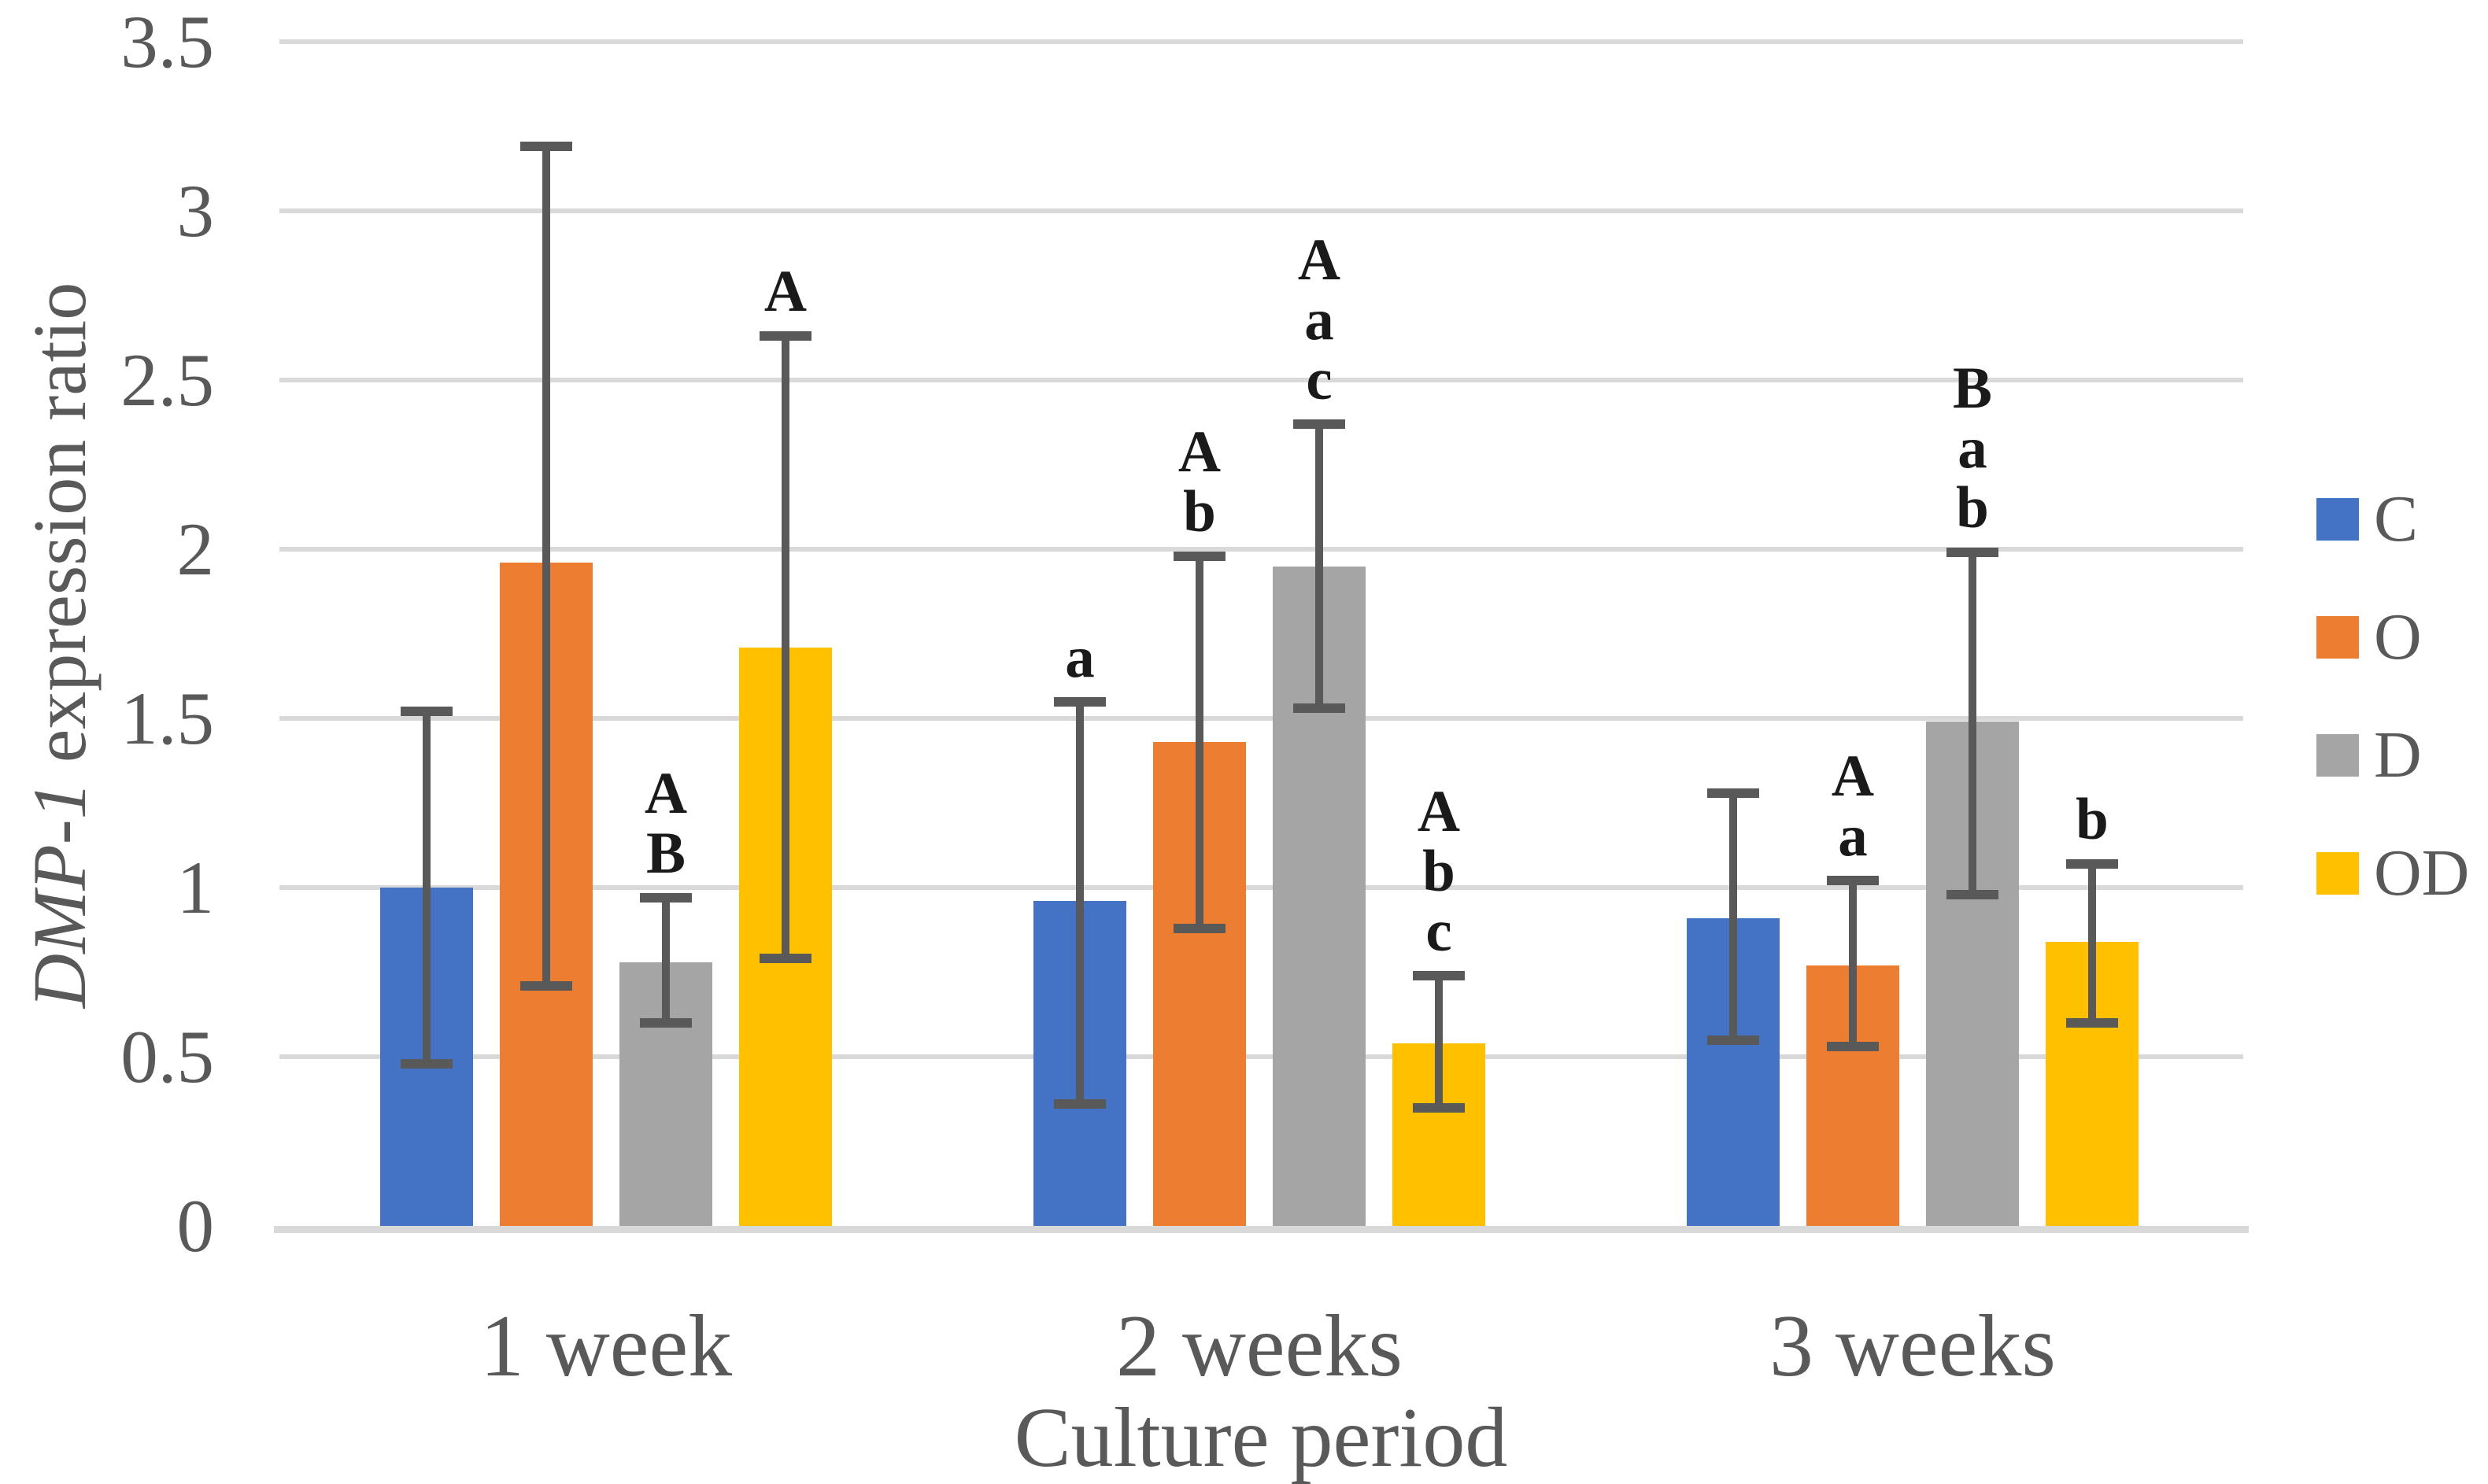 The width and height of the screenshot is (2488, 1484). Describe the element at coordinates (1261, 1437) in the screenshot. I see `x-axis-title: Culture period` at that location.